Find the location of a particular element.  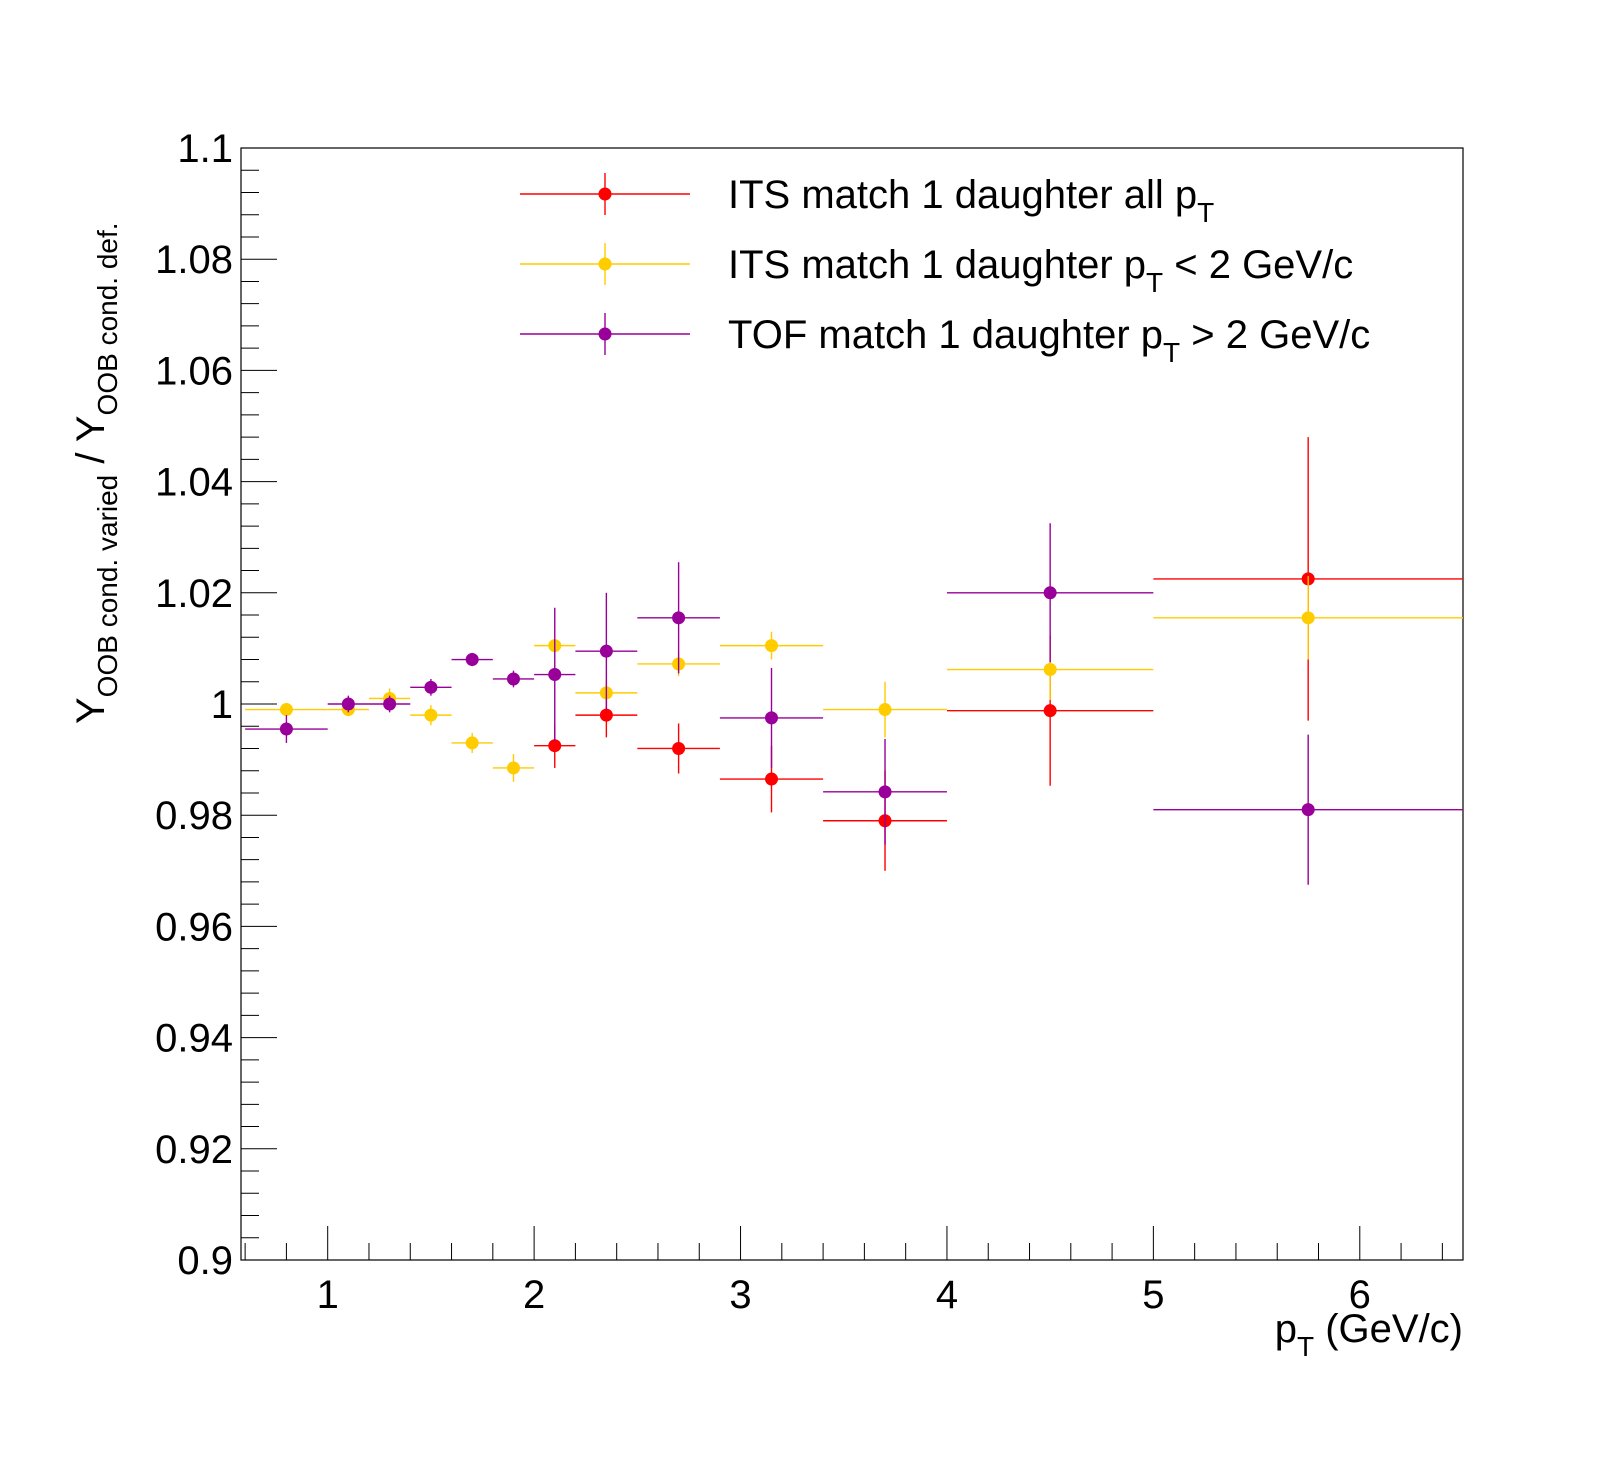

y-tick-label: 0.96 is located at coordinates (194, 927).